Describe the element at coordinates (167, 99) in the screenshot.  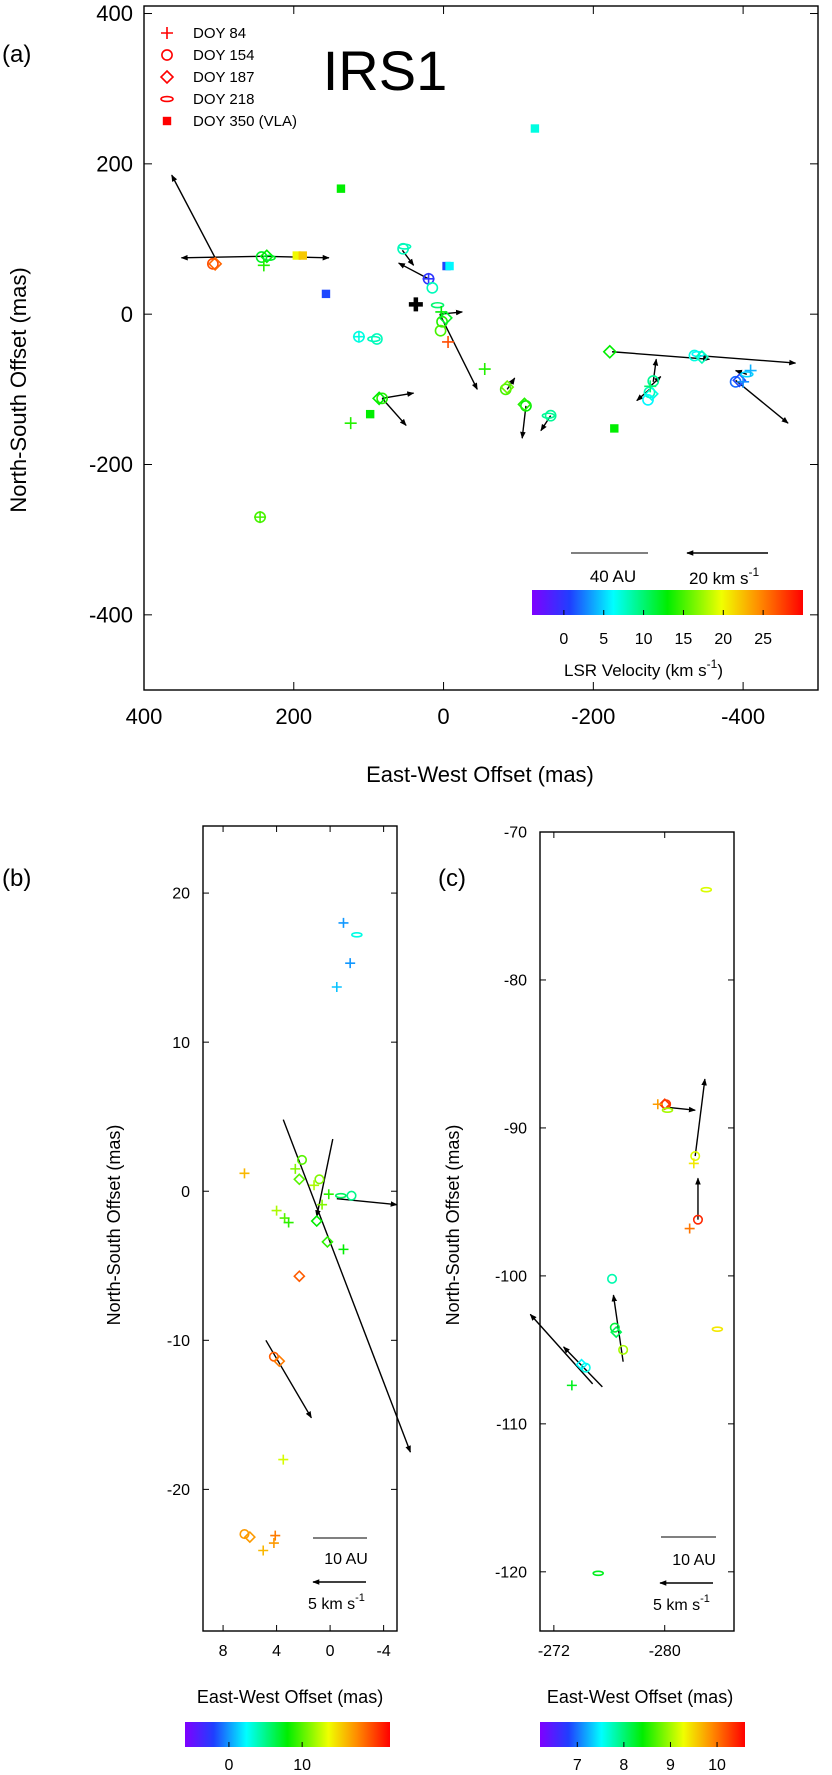
I see `legend-marker-eye` at that location.